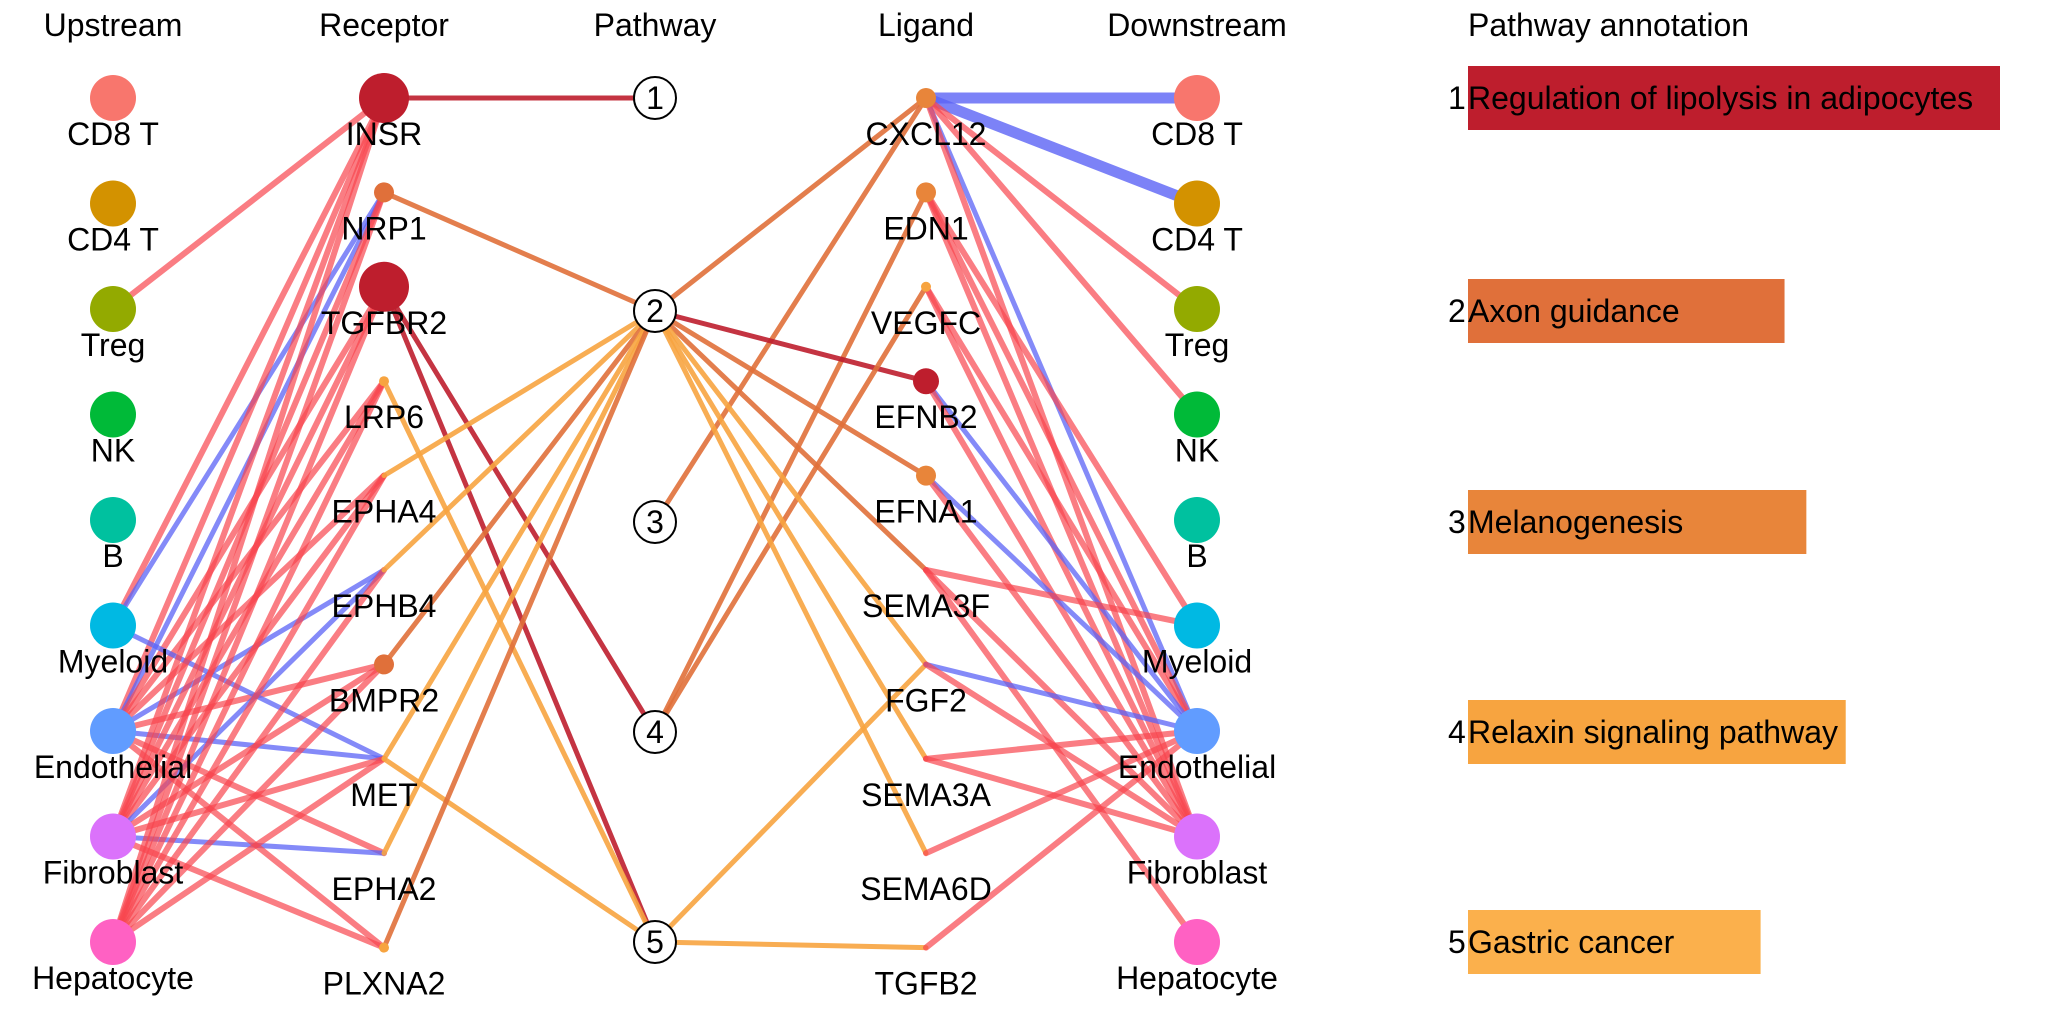 The height and width of the screenshot is (1010, 2072). I want to click on receptor-node-plxna2, so click(384, 947).